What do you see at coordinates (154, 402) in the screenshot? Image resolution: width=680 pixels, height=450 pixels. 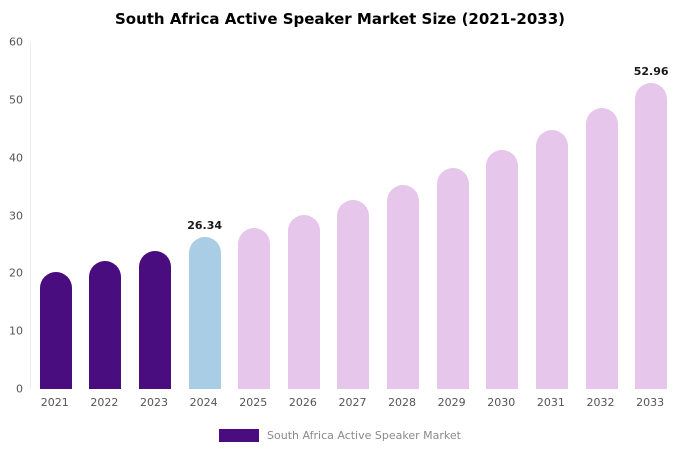 I see `x-label-2023: 2023` at bounding box center [154, 402].